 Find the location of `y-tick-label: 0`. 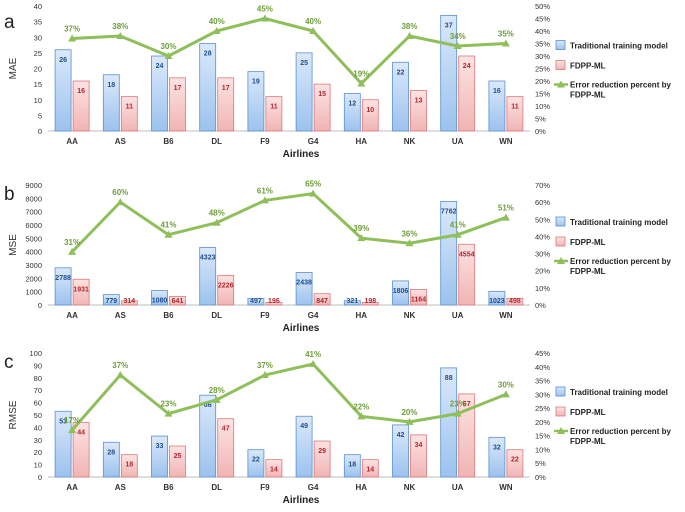

y-tick-label: 0 is located at coordinates (40, 305).